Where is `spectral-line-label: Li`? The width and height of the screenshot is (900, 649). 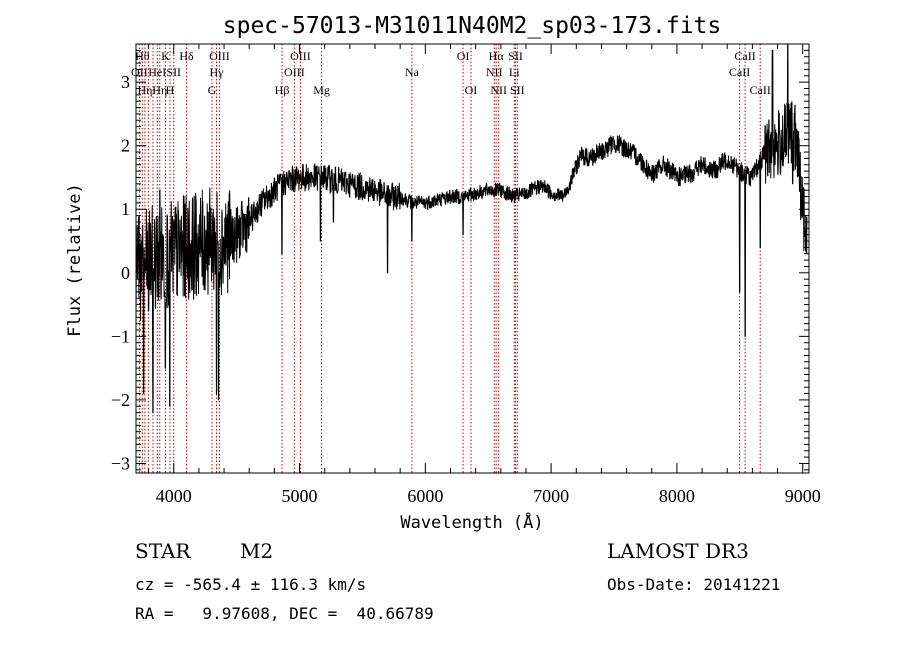 spectral-line-label: Li is located at coordinates (514, 72).